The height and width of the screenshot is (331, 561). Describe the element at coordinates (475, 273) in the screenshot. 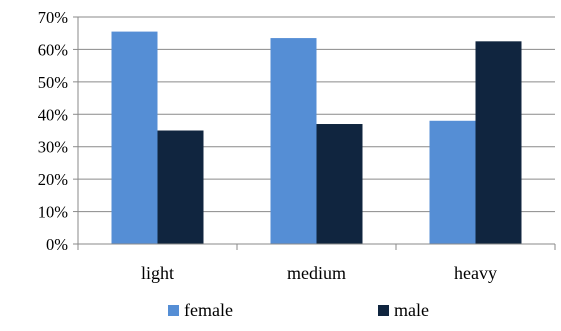

I see `x-category-label: heavy` at that location.